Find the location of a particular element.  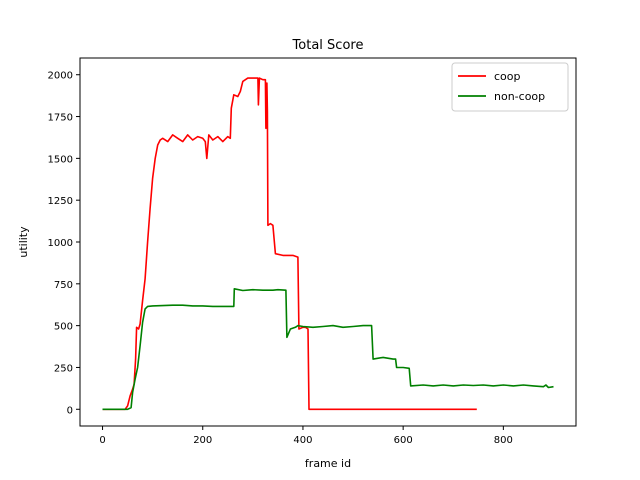

x-tick-label: 0 is located at coordinates (102, 440).